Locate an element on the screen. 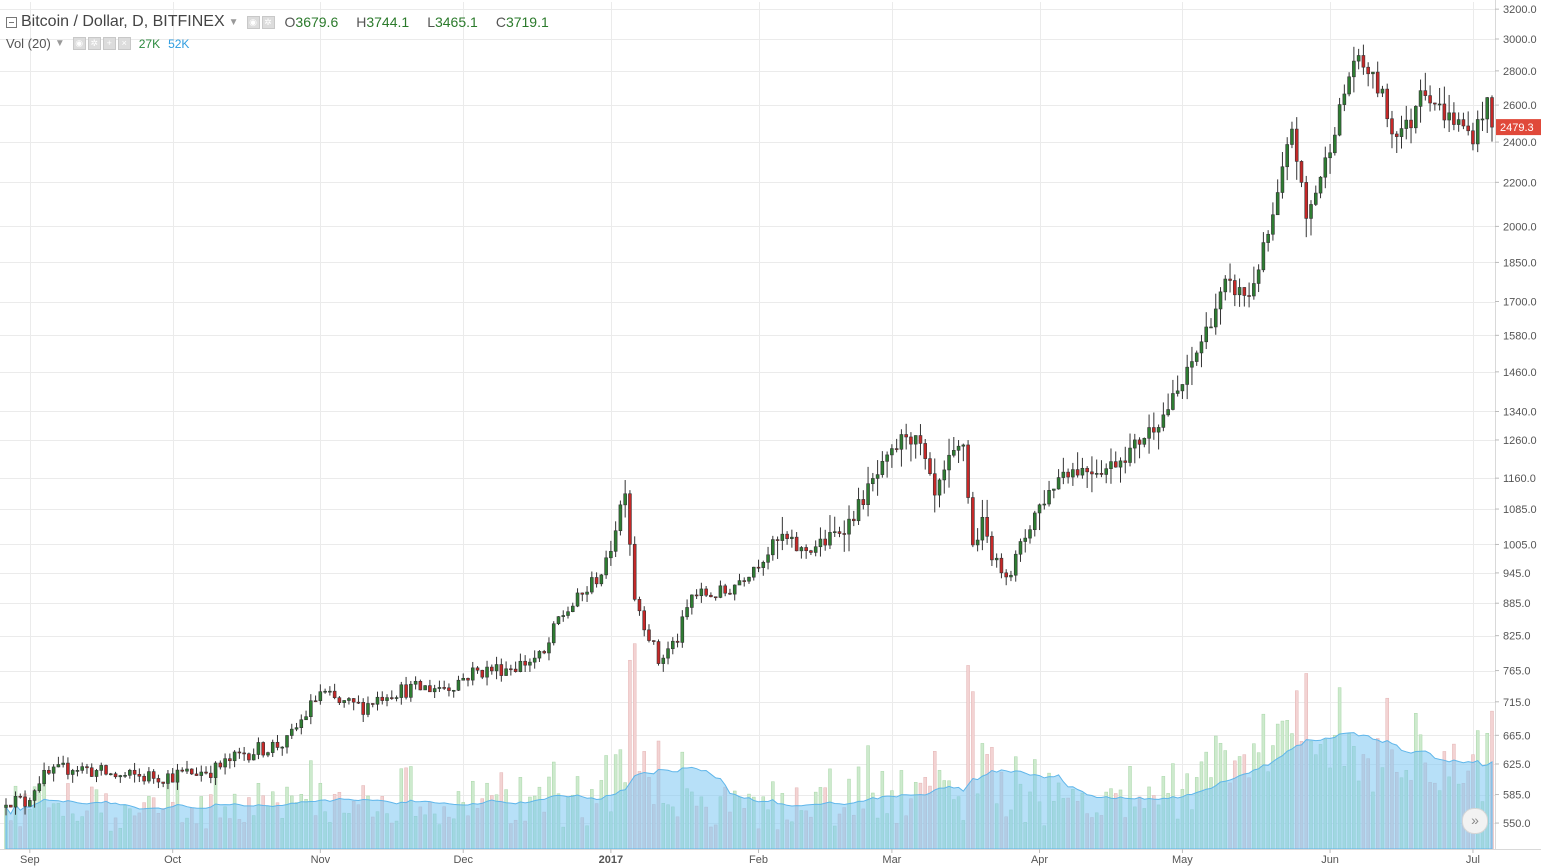  y-axis-tick-label: 665.0 is located at coordinates (1517, 736).